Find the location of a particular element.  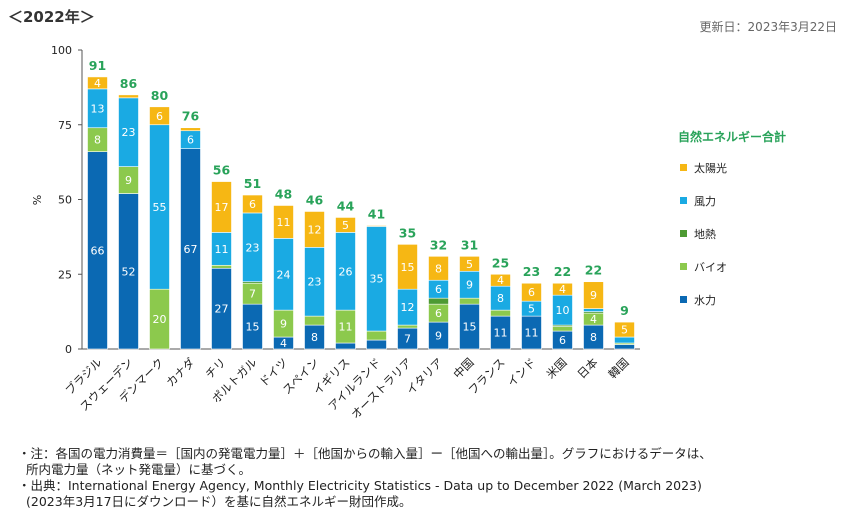

total-value-label: 91 is located at coordinates (97, 65).